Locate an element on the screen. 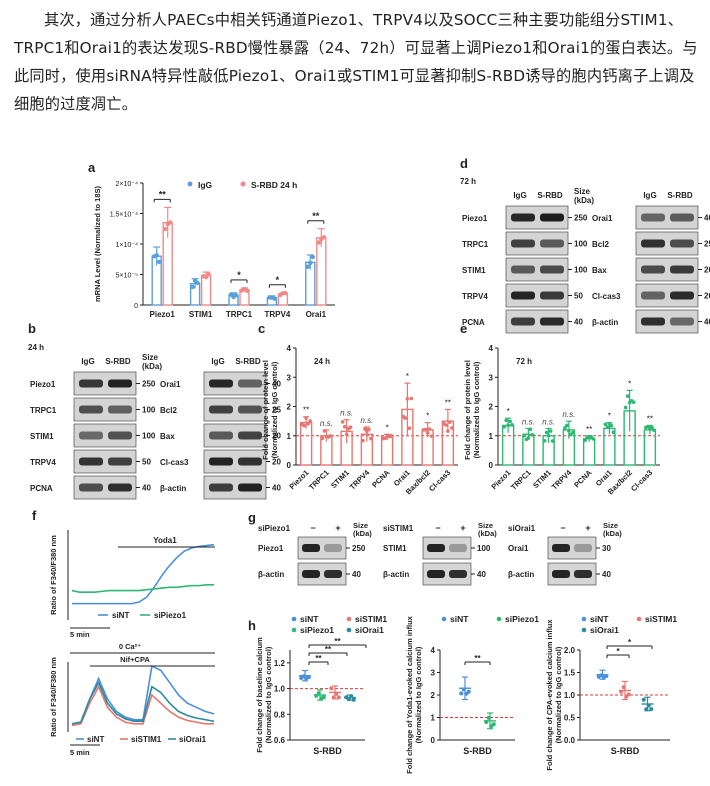 This screenshot has width=710, height=786. c-sig-label: n.s. is located at coordinates (366, 420).